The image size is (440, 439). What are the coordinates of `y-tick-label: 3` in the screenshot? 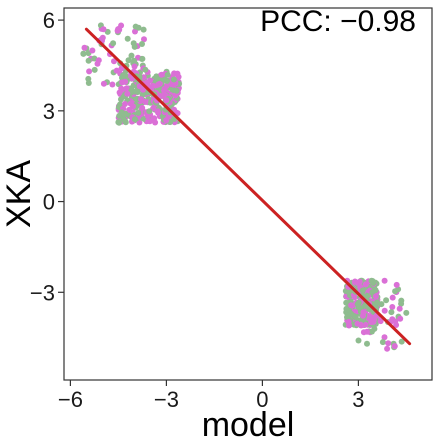 It's located at (49, 111).